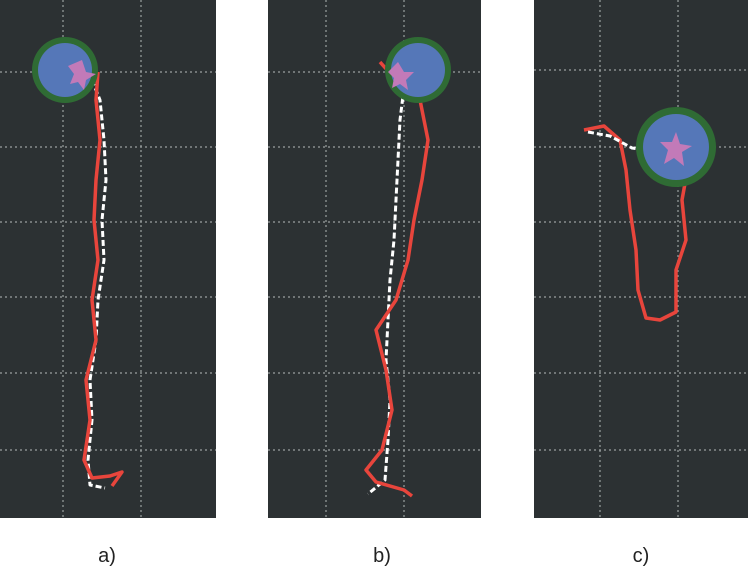 The width and height of the screenshot is (755, 583). What do you see at coordinates (641, 556) in the screenshot?
I see `panel-label: c)` at bounding box center [641, 556].